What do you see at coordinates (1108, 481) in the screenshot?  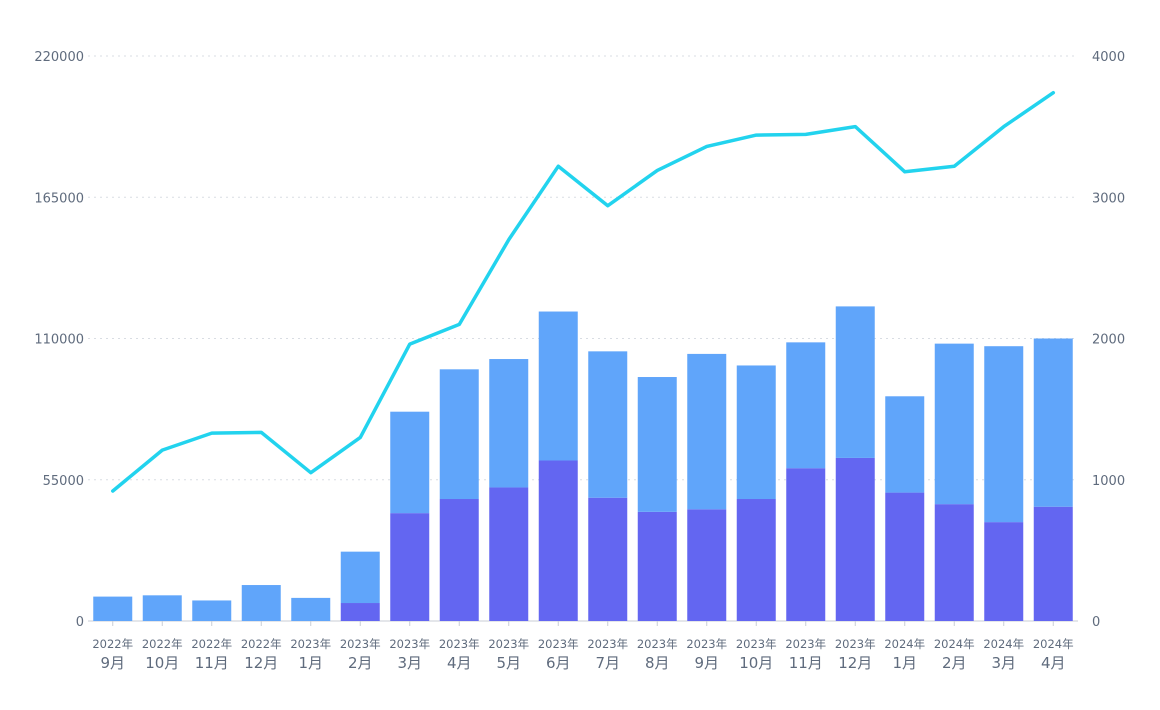 I see `right-tick-label: 1000` at bounding box center [1108, 481].